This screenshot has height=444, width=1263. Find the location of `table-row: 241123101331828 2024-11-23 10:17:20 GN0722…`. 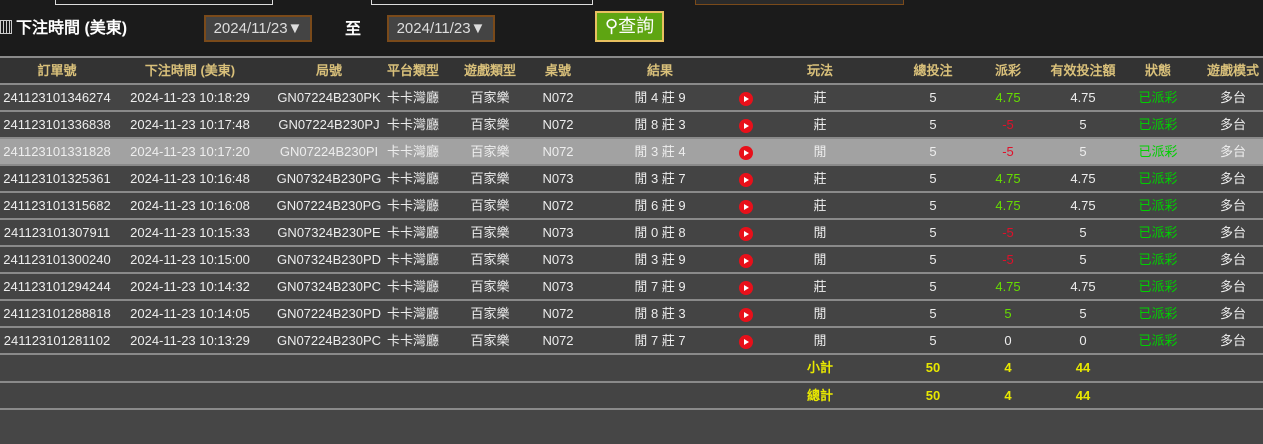

table-row: 241123101331828 2024-11-23 10:17:20 GN0722… is located at coordinates (631, 150).